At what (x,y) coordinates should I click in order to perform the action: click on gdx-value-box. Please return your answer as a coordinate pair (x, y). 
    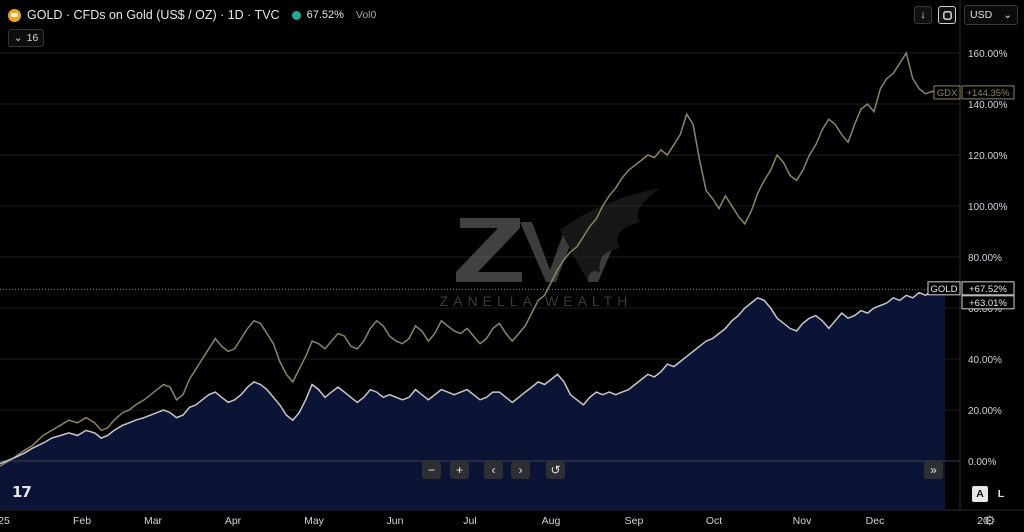
    Looking at the image, I should click on (988, 92).